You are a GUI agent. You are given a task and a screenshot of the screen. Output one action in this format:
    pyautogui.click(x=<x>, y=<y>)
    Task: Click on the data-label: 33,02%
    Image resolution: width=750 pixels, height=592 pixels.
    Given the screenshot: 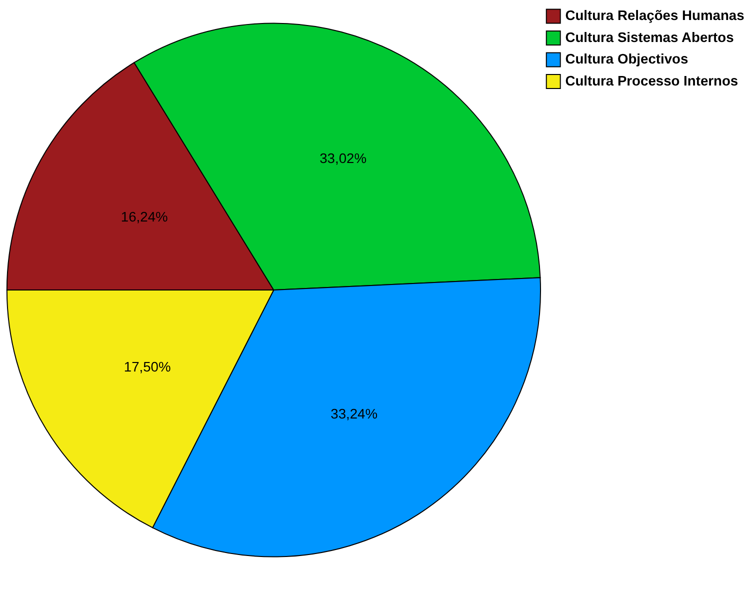 What is the action you would take?
    pyautogui.click(x=343, y=158)
    